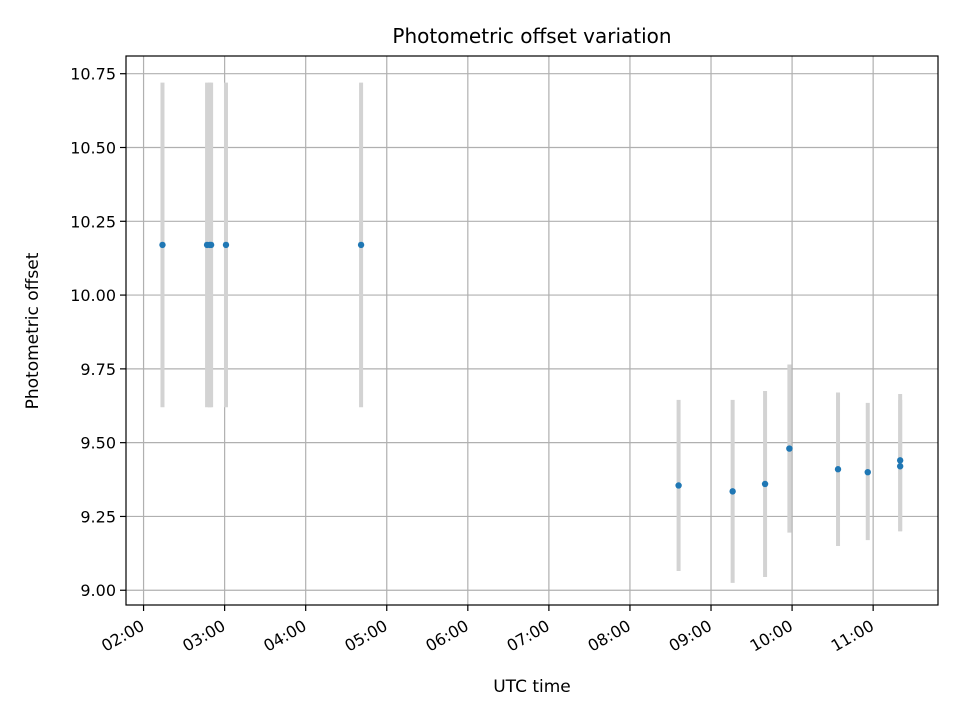 The image size is (960, 720). What do you see at coordinates (98, 590) in the screenshot?
I see `y-tick-label: 9.00` at bounding box center [98, 590].